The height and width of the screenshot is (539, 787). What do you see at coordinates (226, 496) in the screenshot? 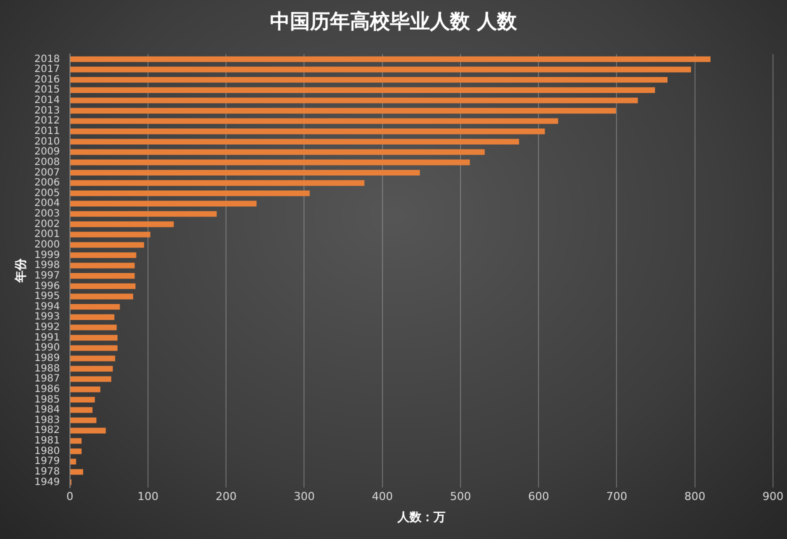
I see `x-tick-label: 200` at bounding box center [226, 496].